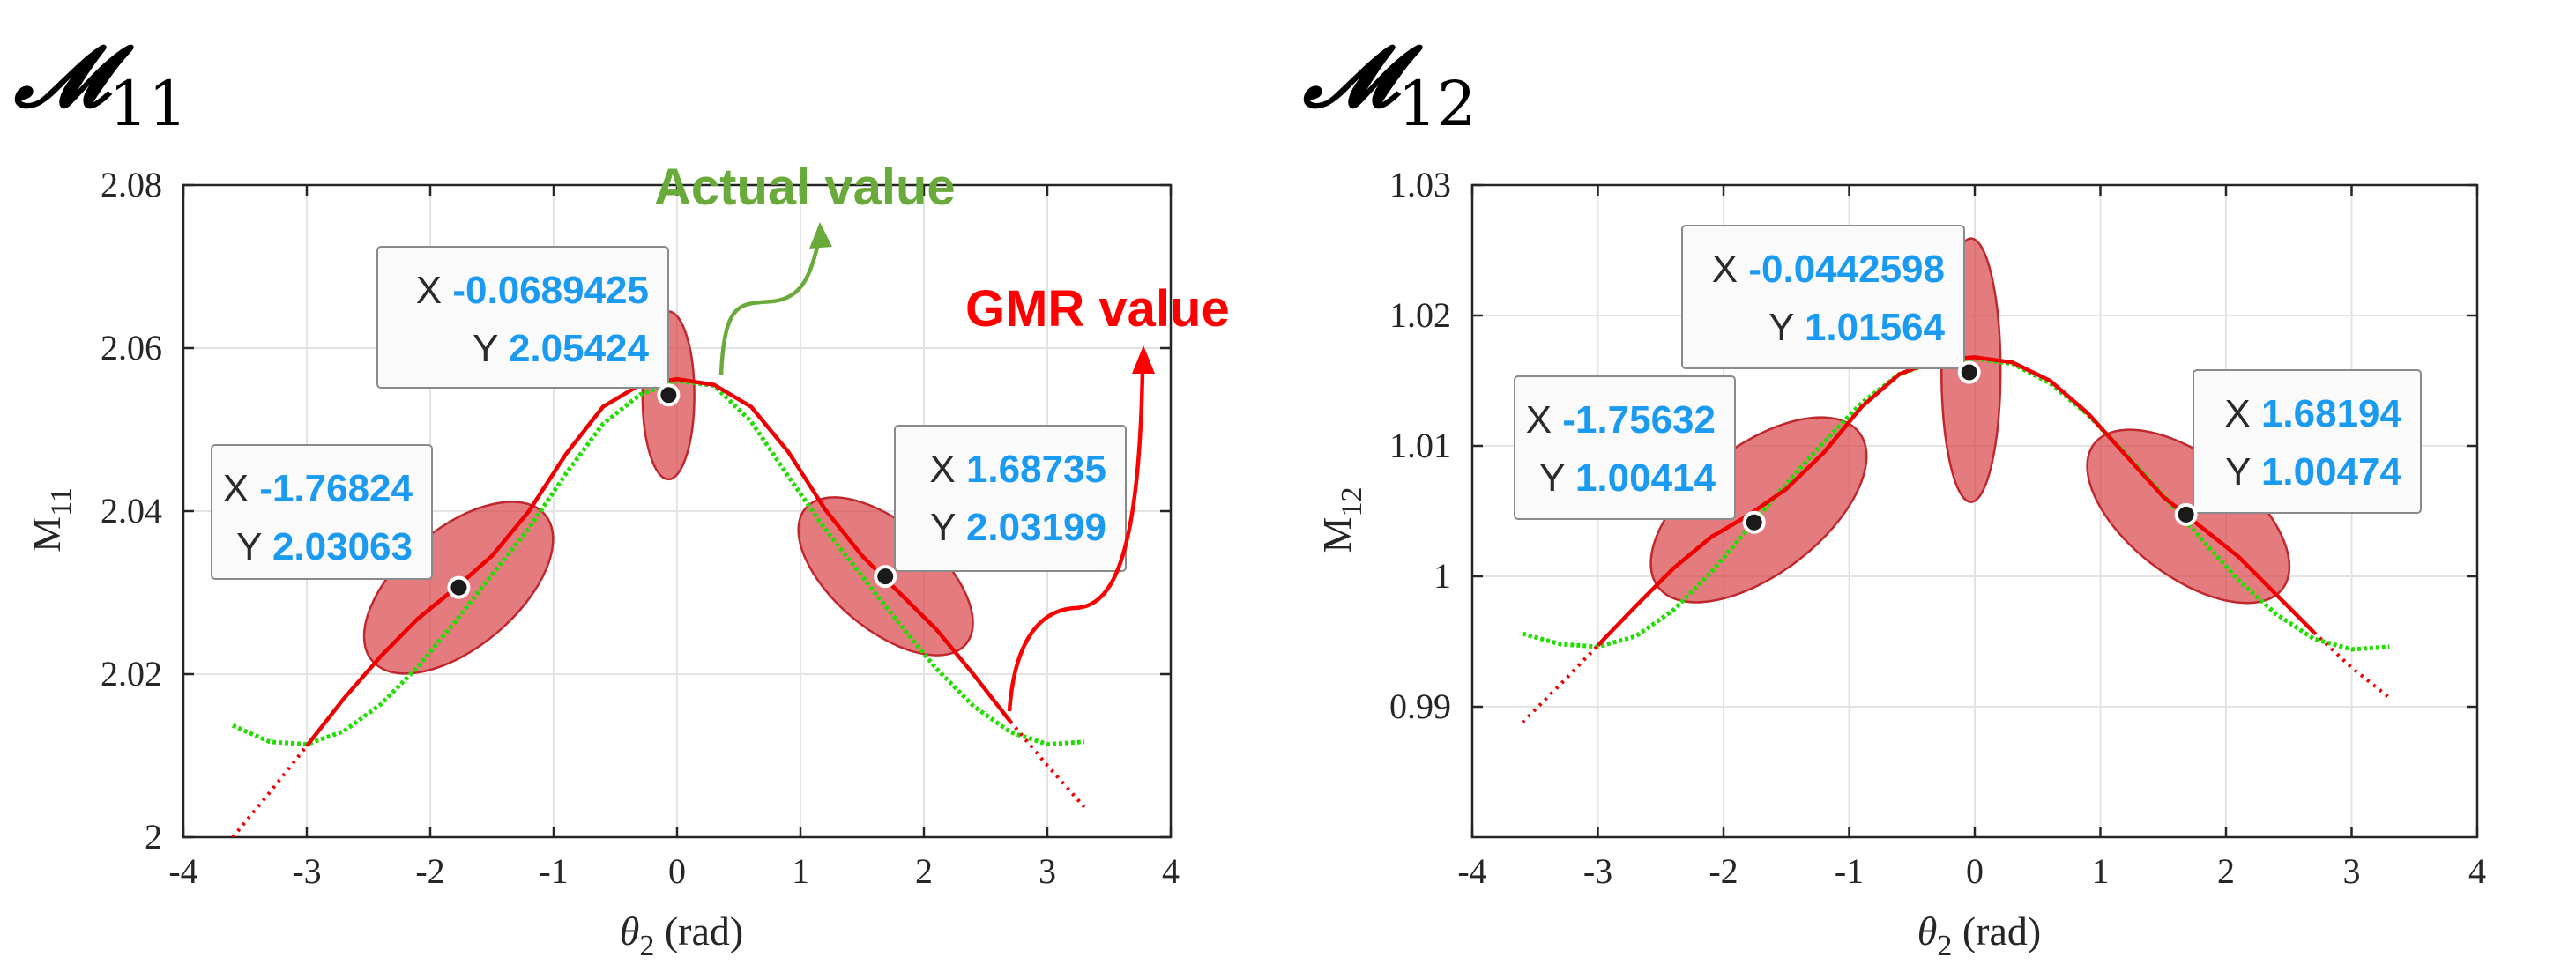 The width and height of the screenshot is (2576, 972). I want to click on panel-title: 𝓜12, so click(1390, 83).